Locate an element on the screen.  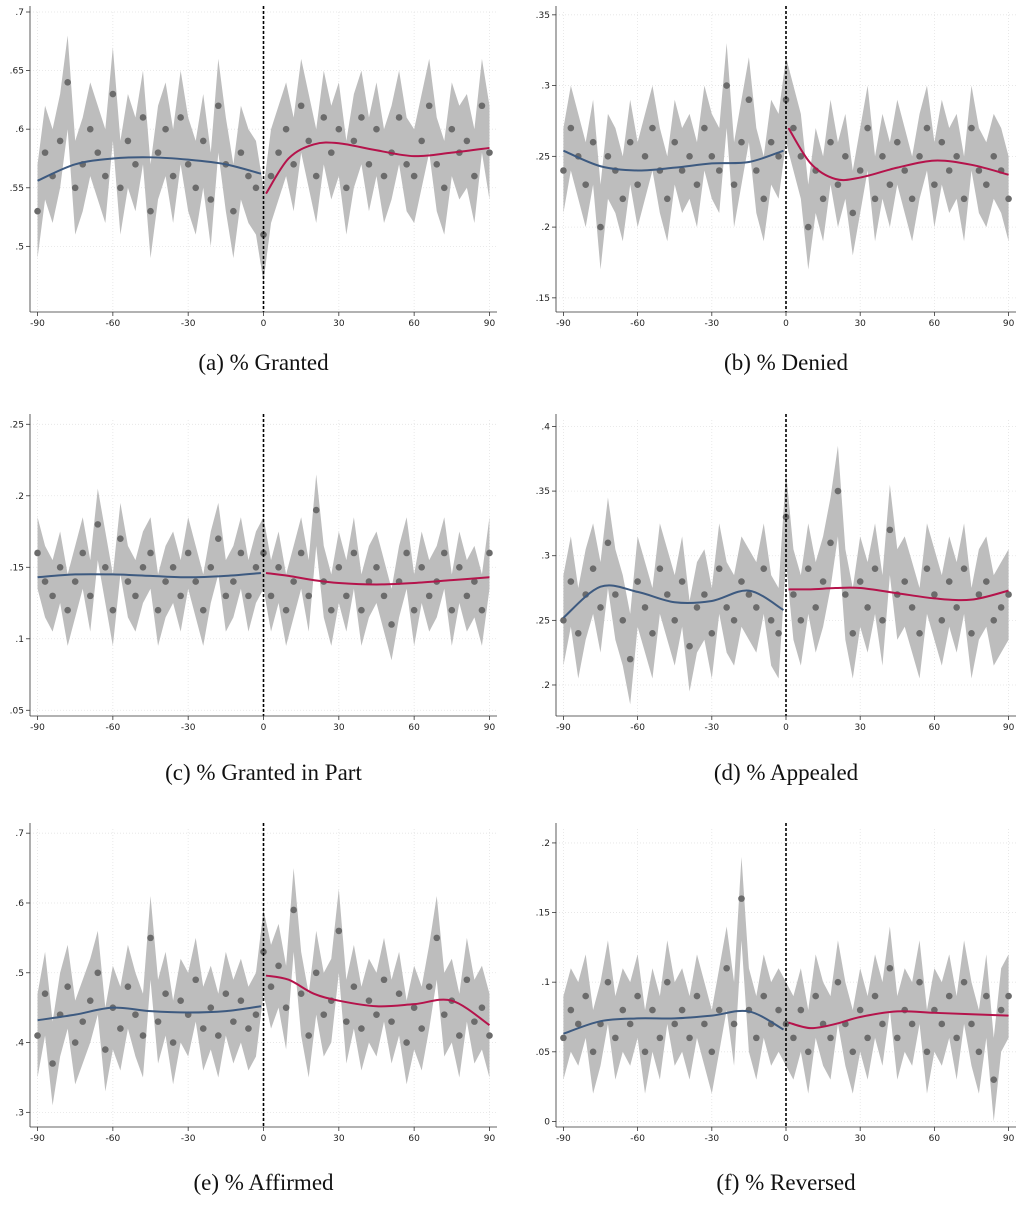
y-tick-label: .35 is located at coordinates (543, 16).